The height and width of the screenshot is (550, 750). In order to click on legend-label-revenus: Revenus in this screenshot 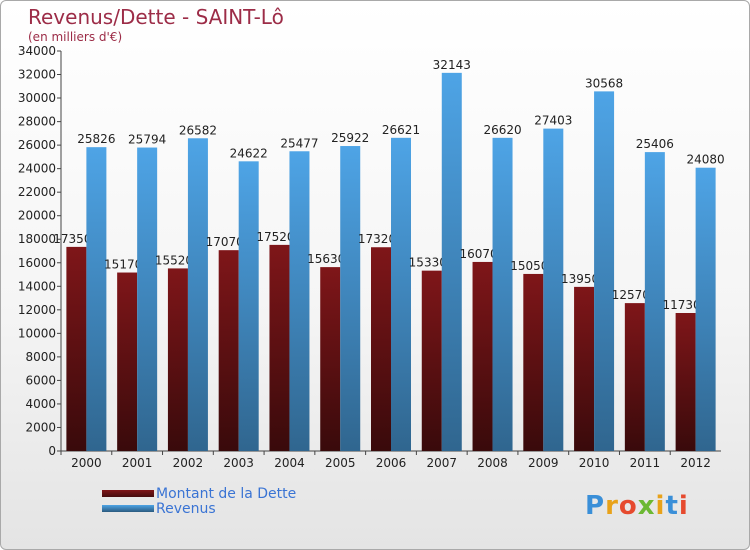, I will do `click(186, 509)`.